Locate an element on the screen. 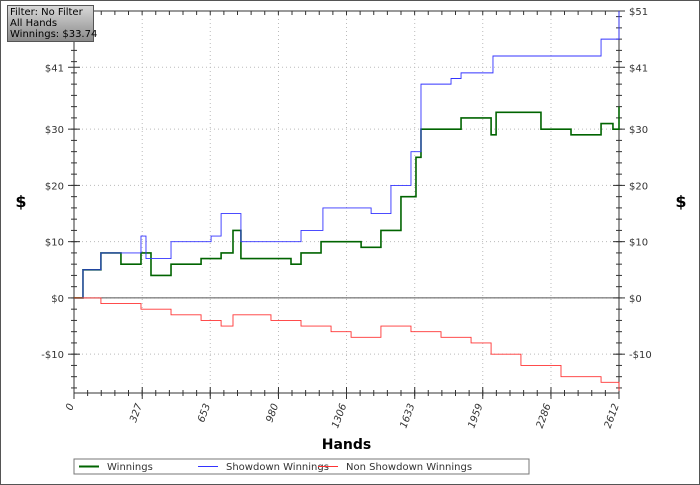 This screenshot has width=700, height=485. y-tick-label-right: $51 is located at coordinates (638, 12).